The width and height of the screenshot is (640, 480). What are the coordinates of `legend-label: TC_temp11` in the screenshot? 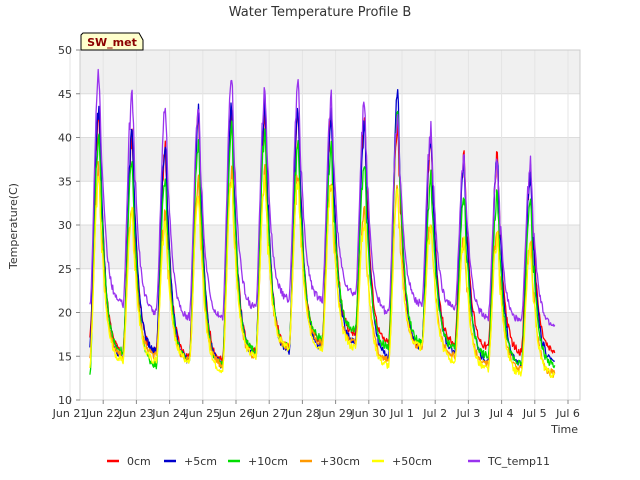 It's located at (518, 461).